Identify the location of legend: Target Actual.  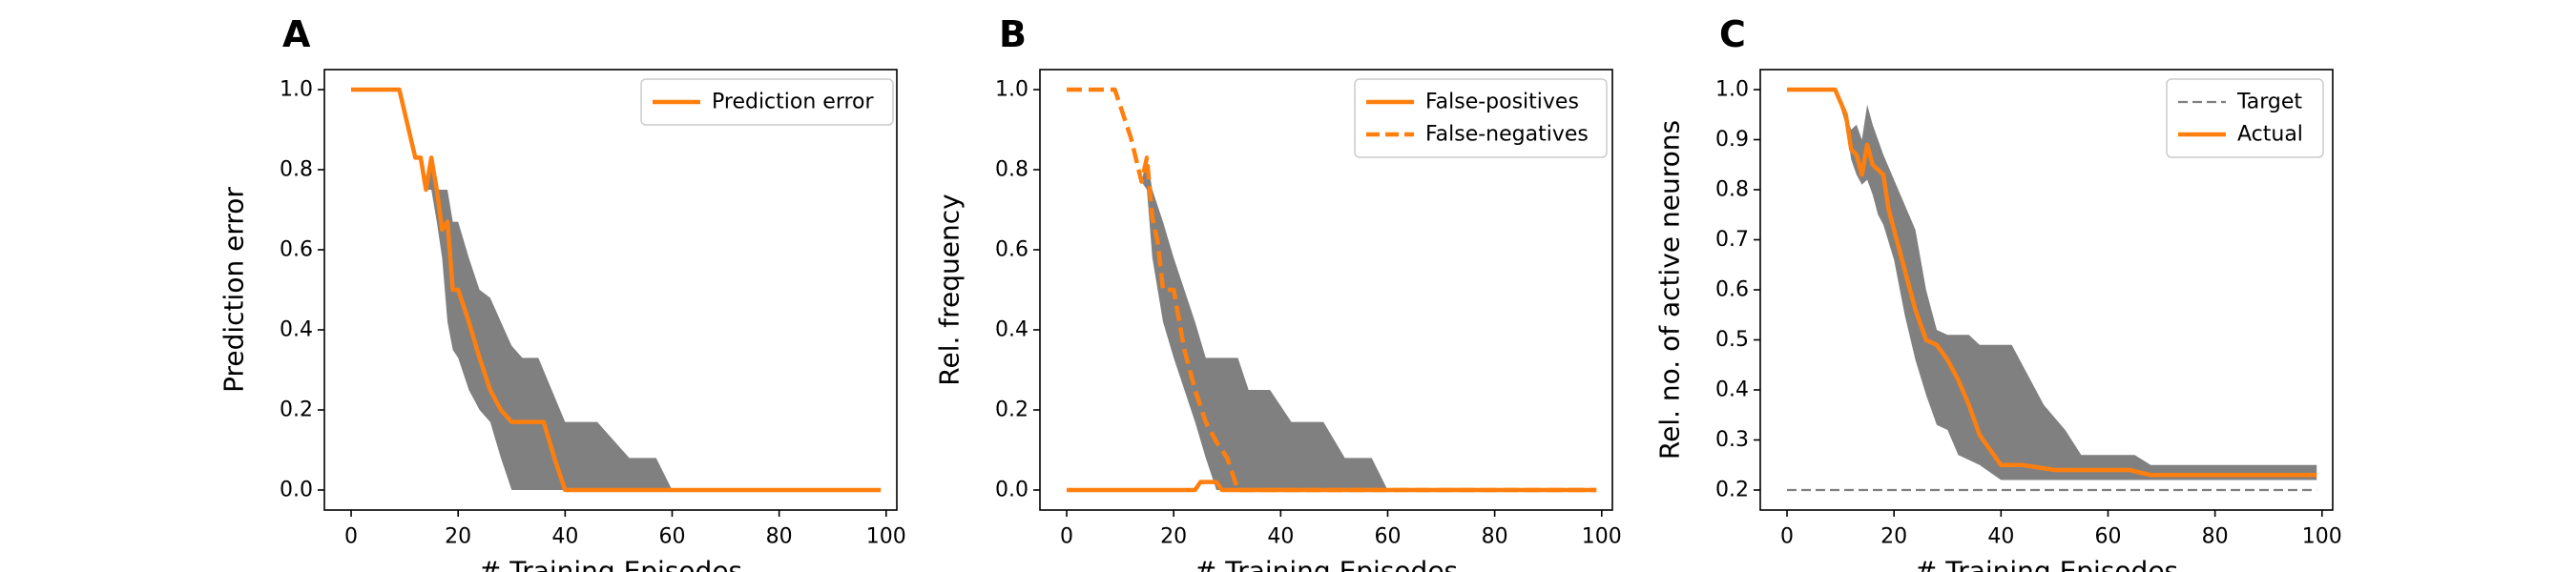
(2245, 118).